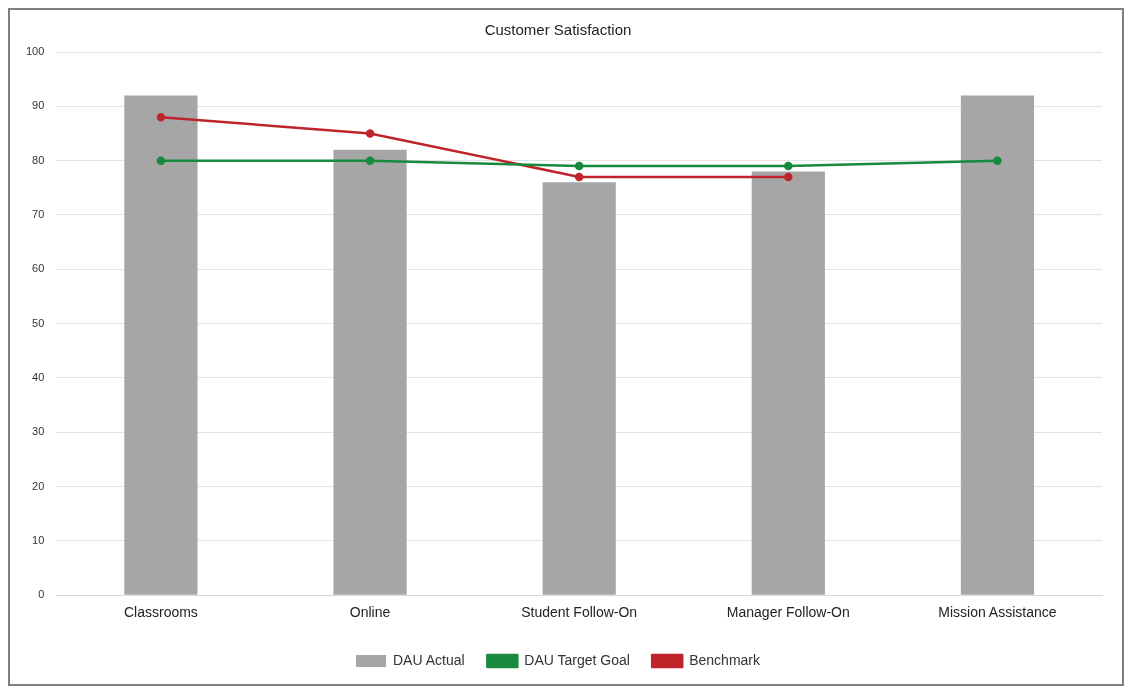 This screenshot has width=1132, height=694. What do you see at coordinates (577, 659) in the screenshot?
I see `legend-label: DAU Target Goal` at bounding box center [577, 659].